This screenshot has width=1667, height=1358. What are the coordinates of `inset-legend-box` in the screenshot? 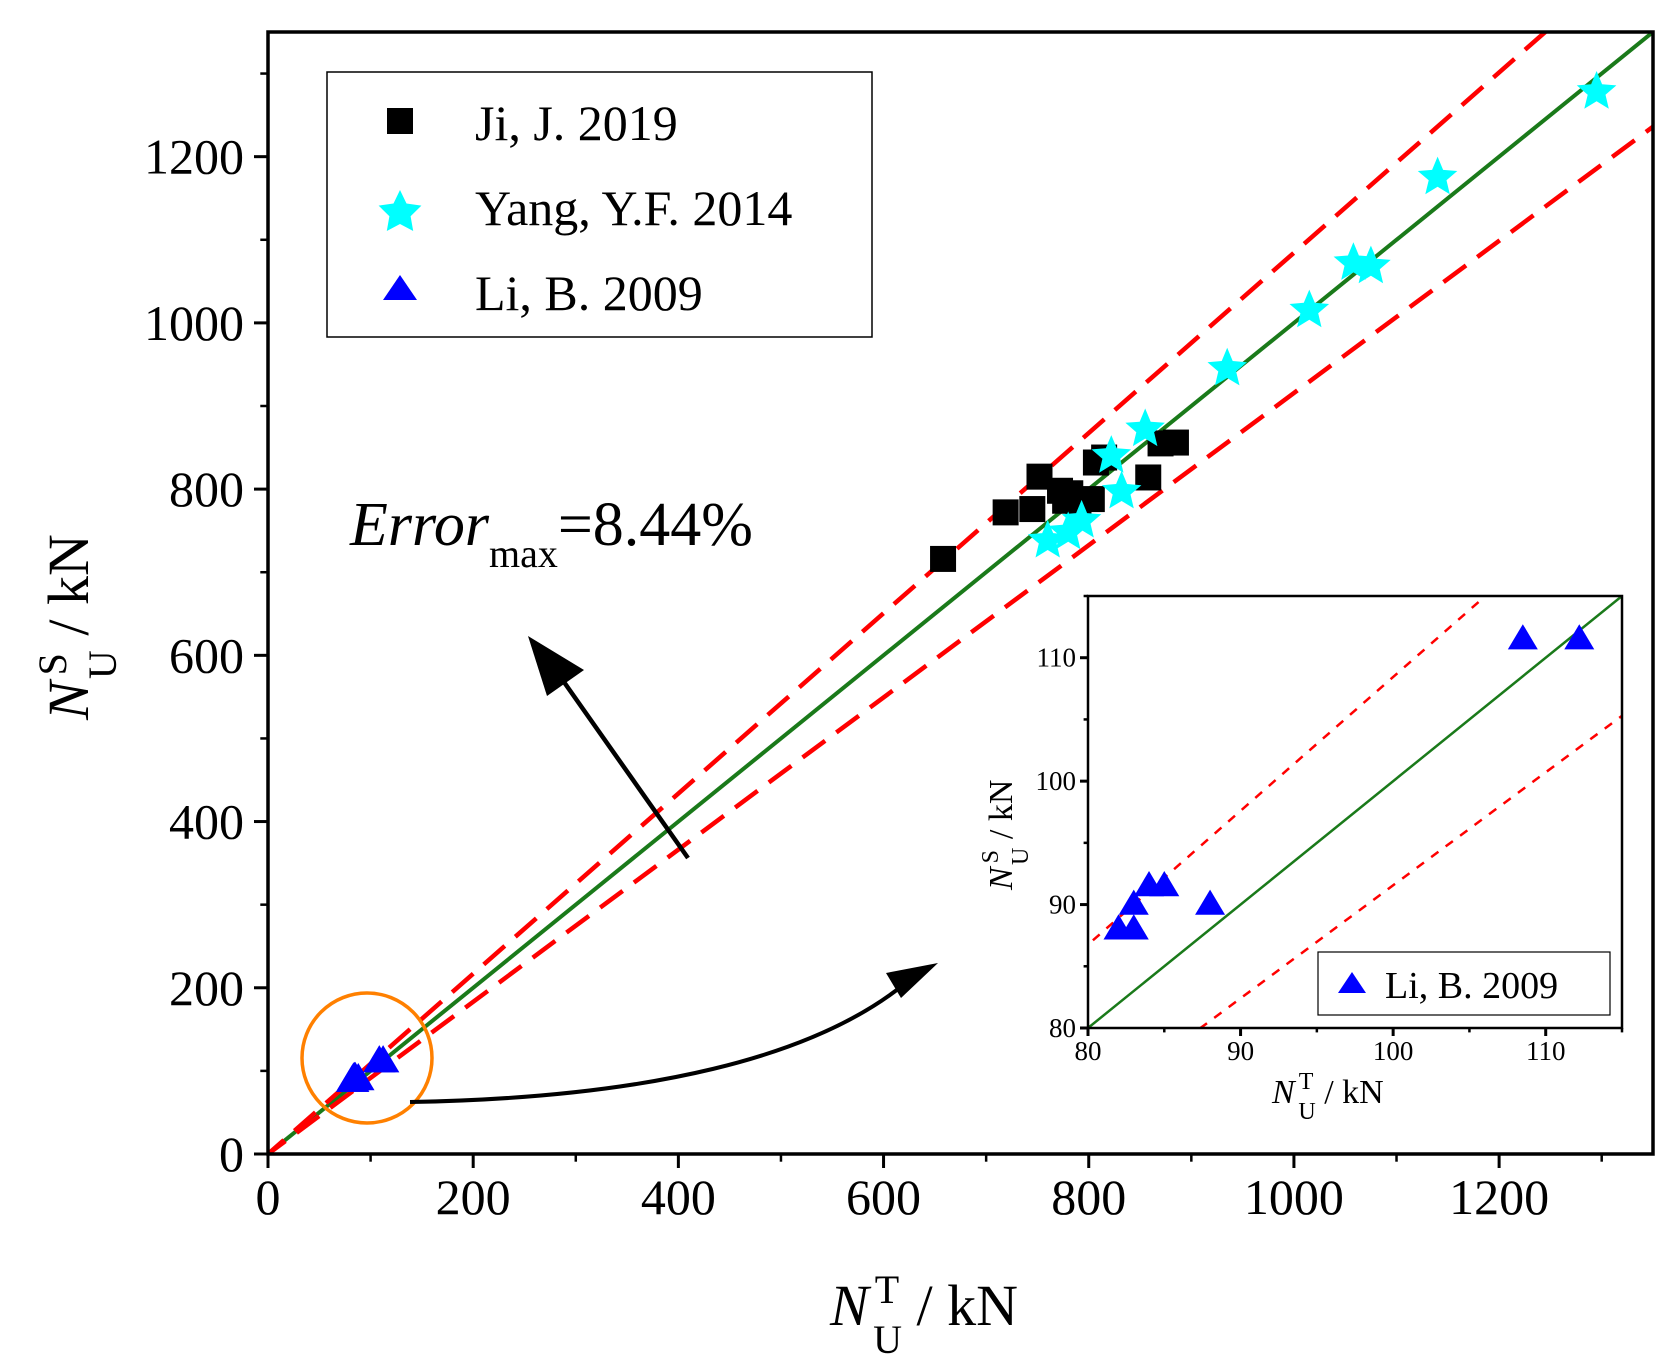 It's located at (1464, 983).